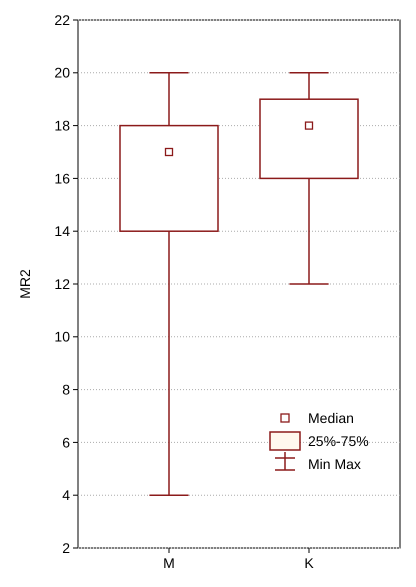 The image size is (416, 587). Describe the element at coordinates (66, 548) in the screenshot. I see `y-tick-label: 2` at that location.